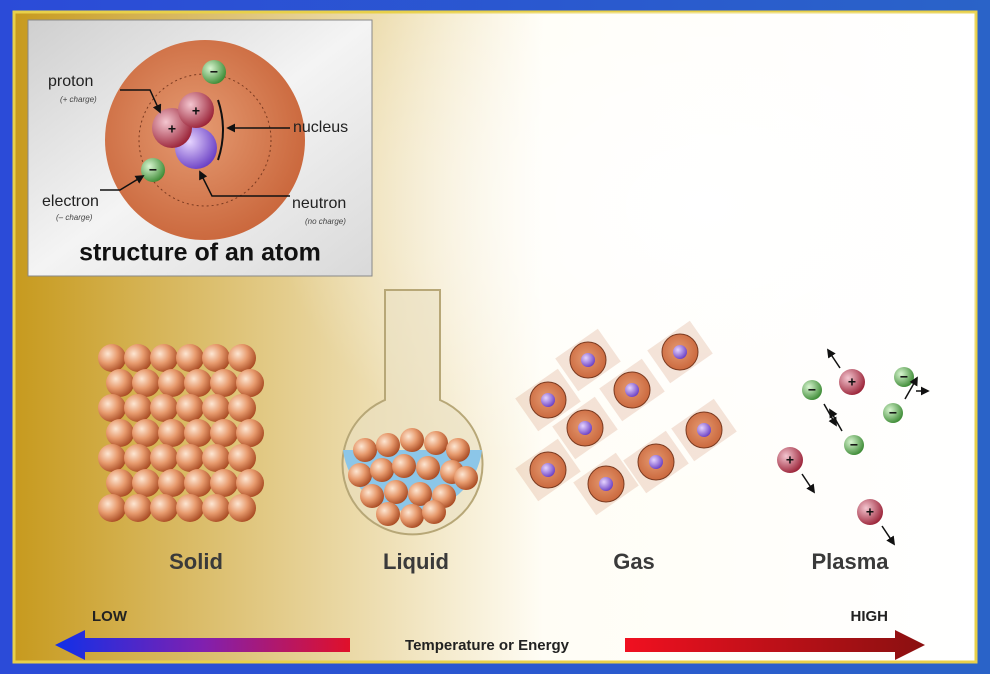 This screenshot has height=674, width=990. Describe the element at coordinates (870, 616) in the screenshot. I see `high-label: HIGH` at that location.